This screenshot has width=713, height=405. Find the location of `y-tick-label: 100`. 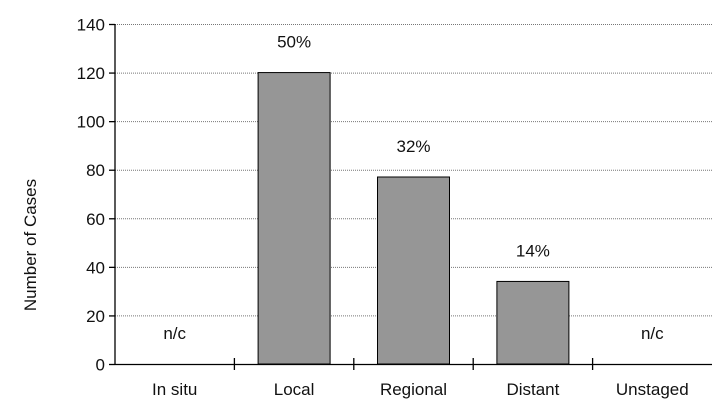

y-tick-label: 100 is located at coordinates (91, 122).